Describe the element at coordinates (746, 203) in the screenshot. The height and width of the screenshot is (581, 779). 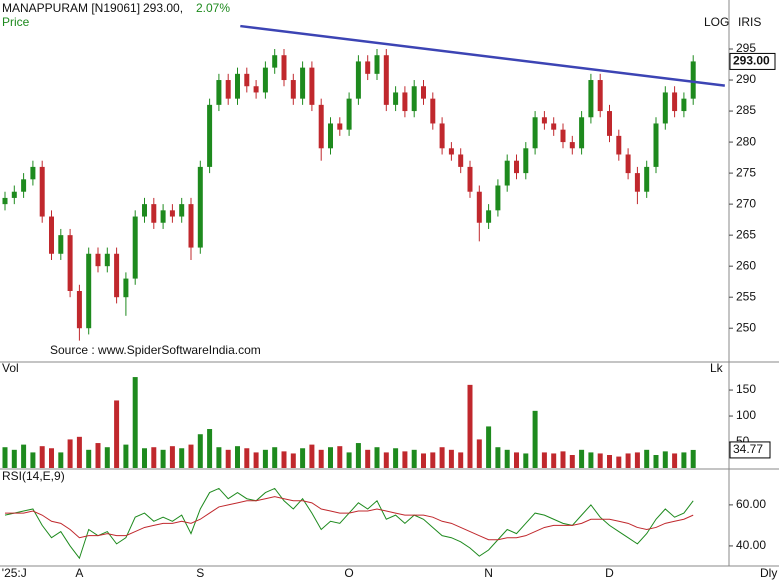
I see `y-tick-label: 270` at that location.